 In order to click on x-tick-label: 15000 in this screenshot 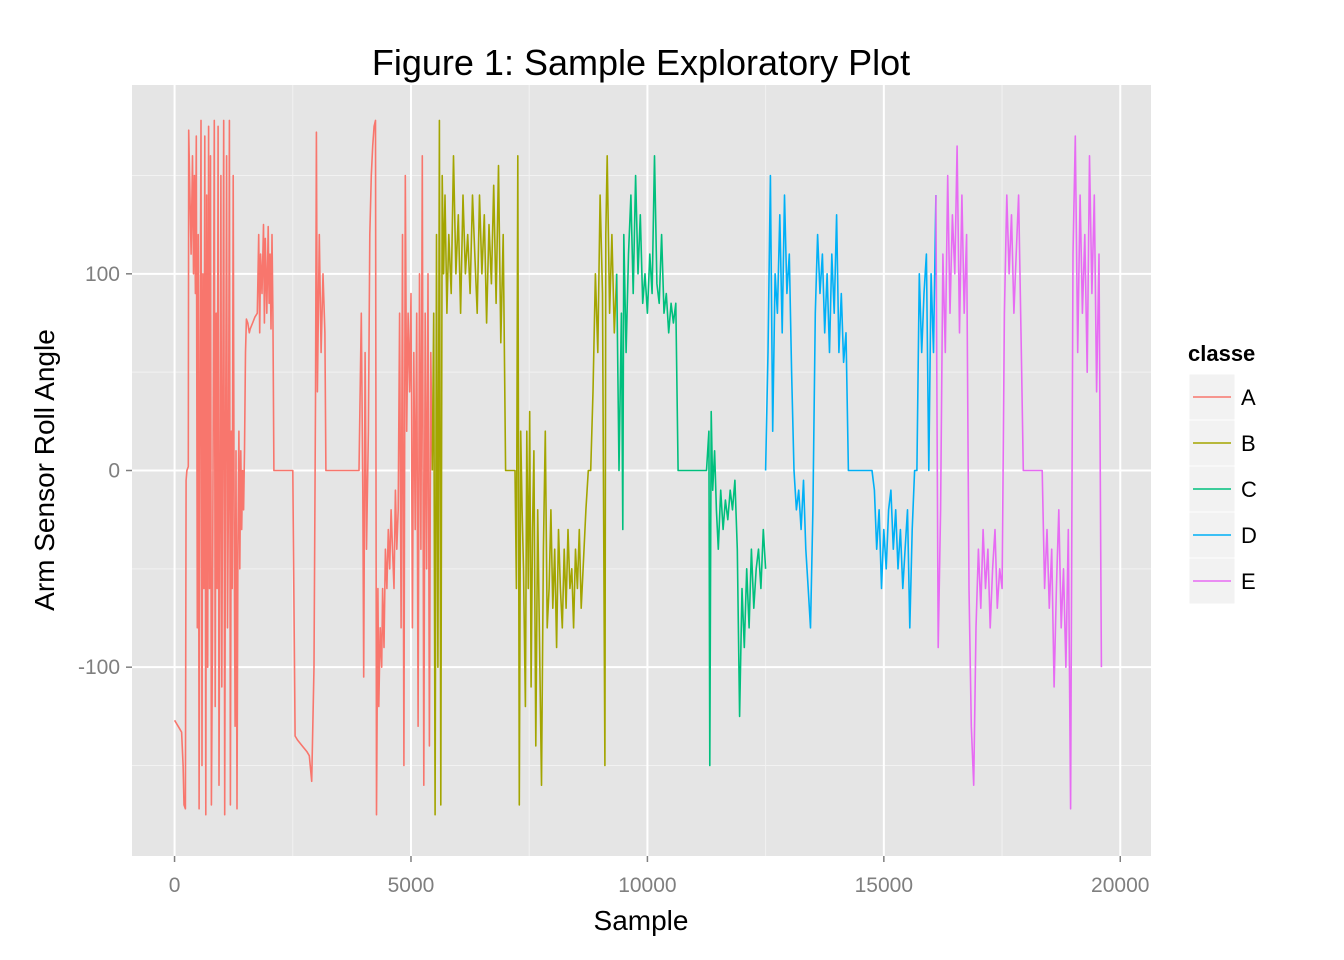, I will do `click(884, 885)`.